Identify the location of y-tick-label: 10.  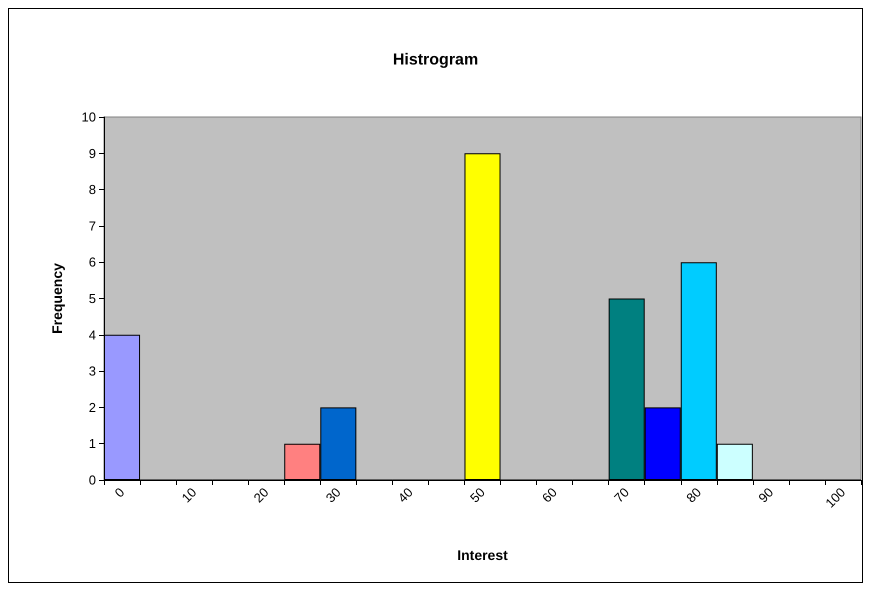
(89, 117).